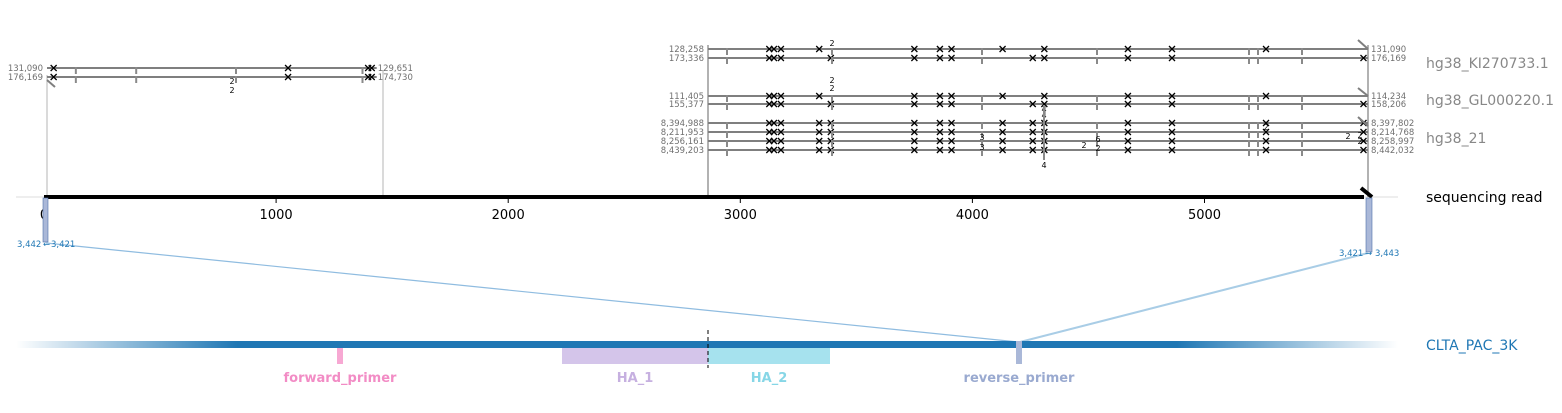 The height and width of the screenshot is (413, 1562). What do you see at coordinates (508, 215) in the screenshot?
I see `read-tick-label: 2000` at bounding box center [508, 215].